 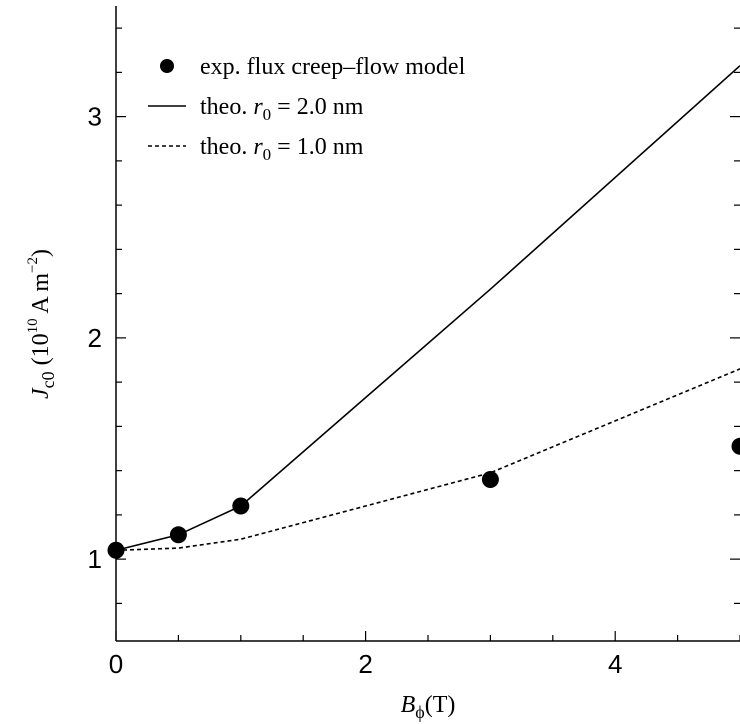 What do you see at coordinates (282, 149) in the screenshot?
I see `legend-entry-text: theo. r0 = 1.0 nm` at bounding box center [282, 149].